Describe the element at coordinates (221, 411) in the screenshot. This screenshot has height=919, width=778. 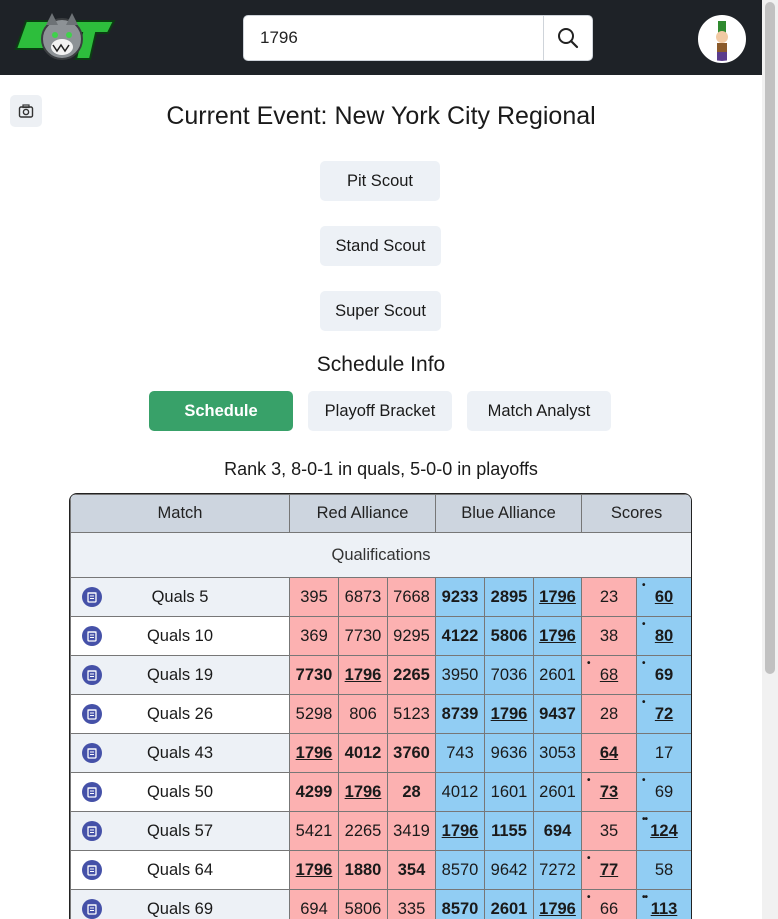
I see `tab-schedule: Schedule` at that location.